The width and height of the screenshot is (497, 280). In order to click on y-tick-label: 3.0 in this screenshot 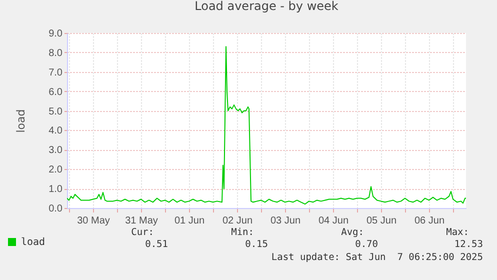, I will do `click(55, 150)`.